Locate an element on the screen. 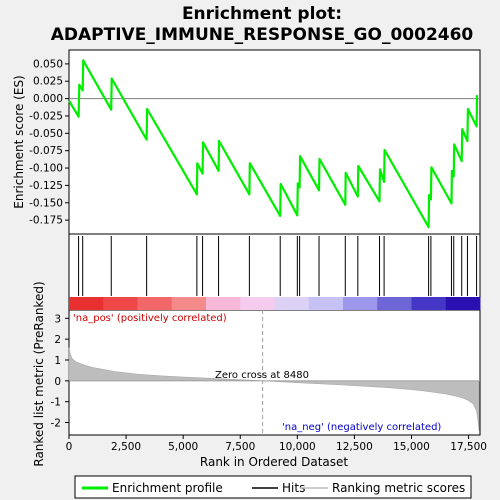 This screenshot has width=500, height=500. zero-cross-label: Zero cross at 8480 is located at coordinates (262, 375).